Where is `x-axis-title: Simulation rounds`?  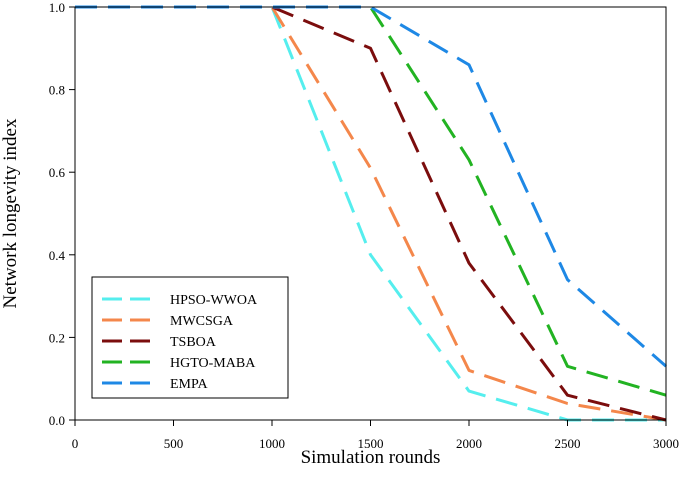 x-axis-title: Simulation rounds is located at coordinates (371, 457).